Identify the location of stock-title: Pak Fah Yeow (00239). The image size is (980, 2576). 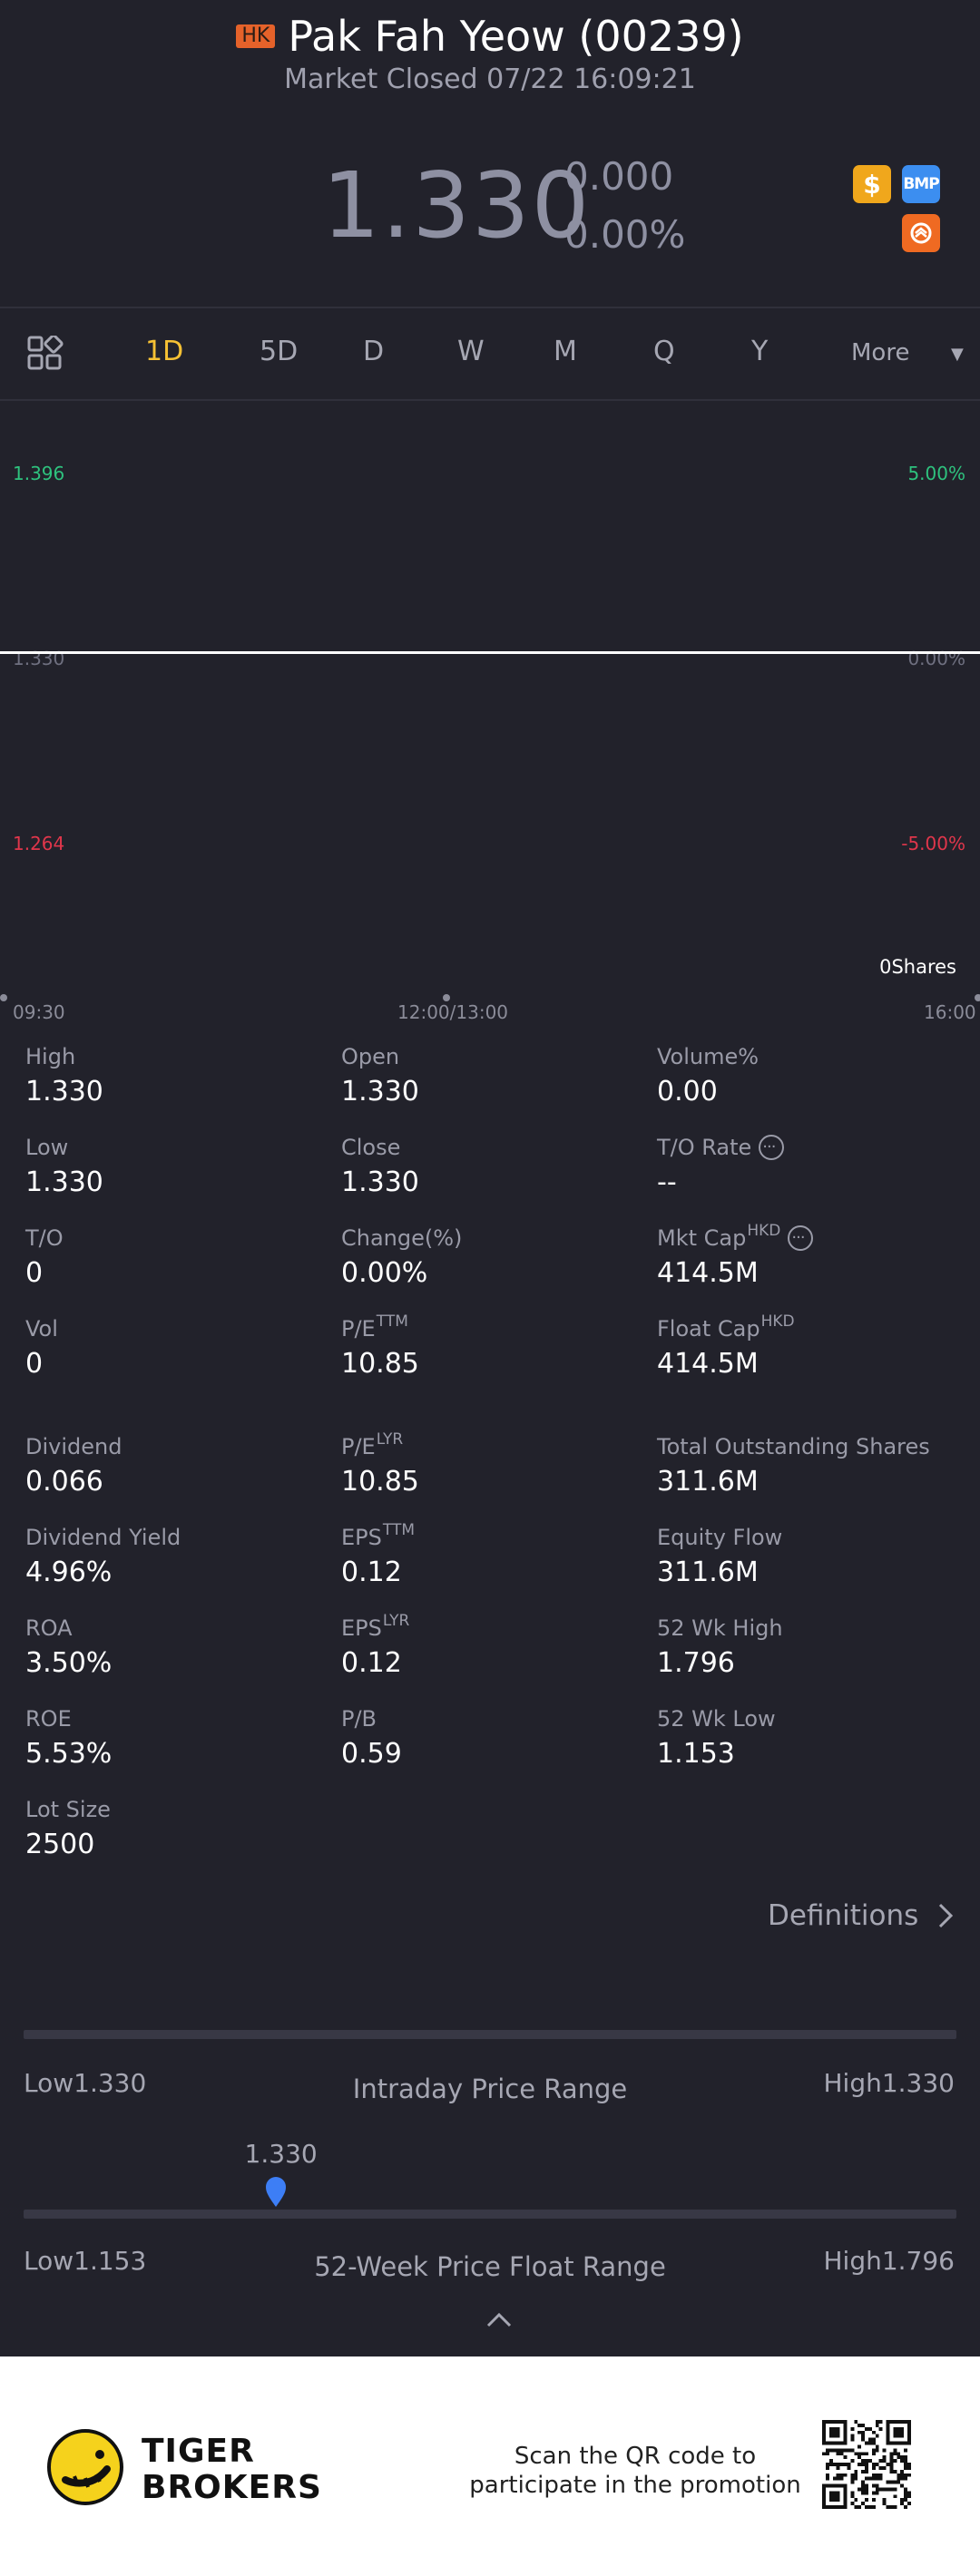
(516, 36).